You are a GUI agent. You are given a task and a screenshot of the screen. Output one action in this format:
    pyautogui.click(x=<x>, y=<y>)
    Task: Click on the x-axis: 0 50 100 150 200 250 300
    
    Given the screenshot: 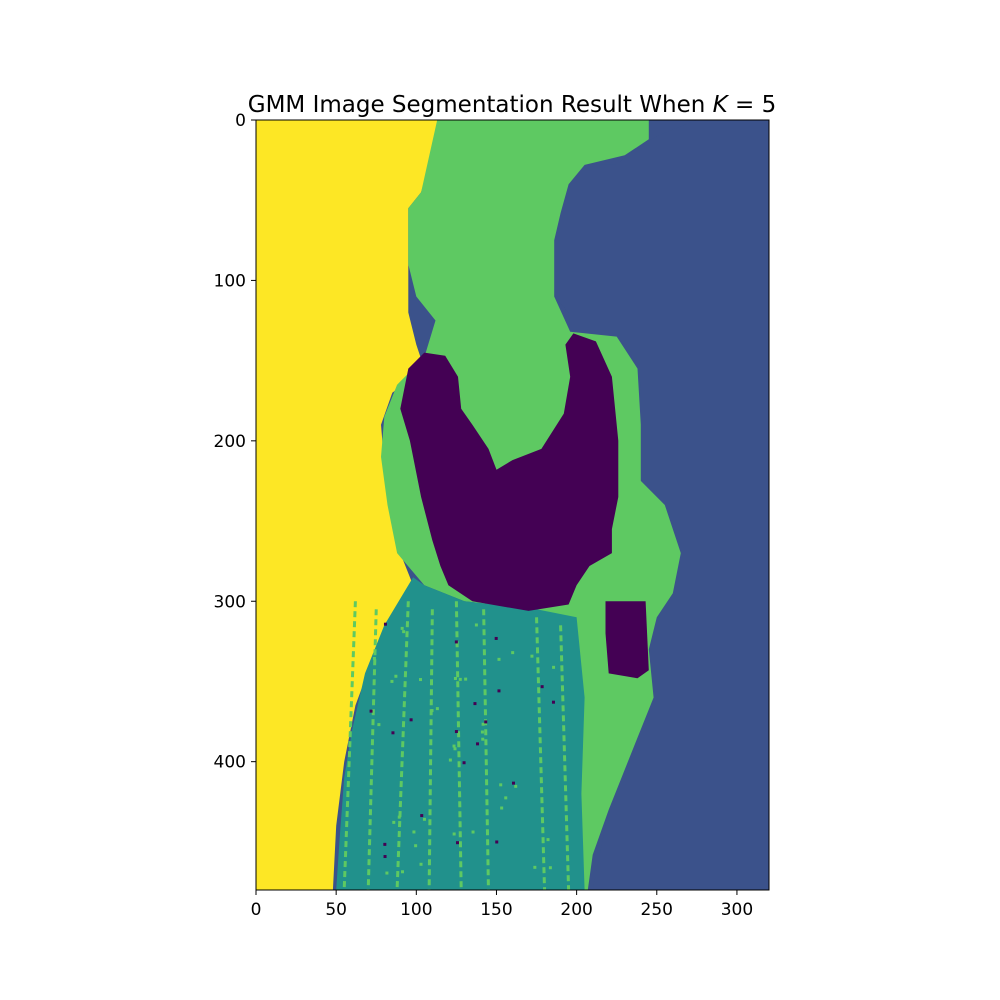 What is the action you would take?
    pyautogui.click(x=502, y=905)
    